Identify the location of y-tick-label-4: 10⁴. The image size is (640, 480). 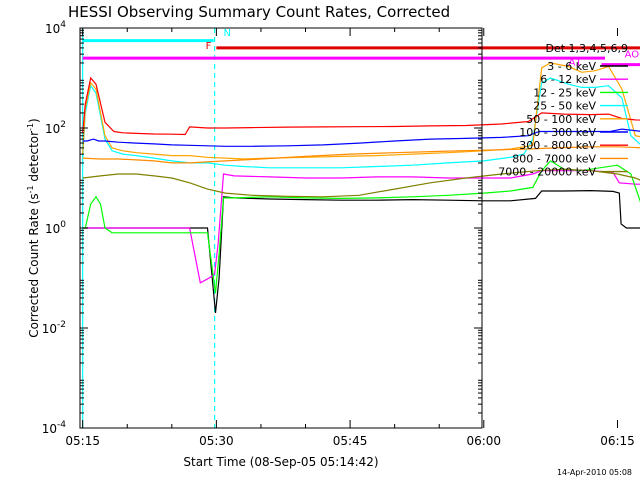
(55, 28).